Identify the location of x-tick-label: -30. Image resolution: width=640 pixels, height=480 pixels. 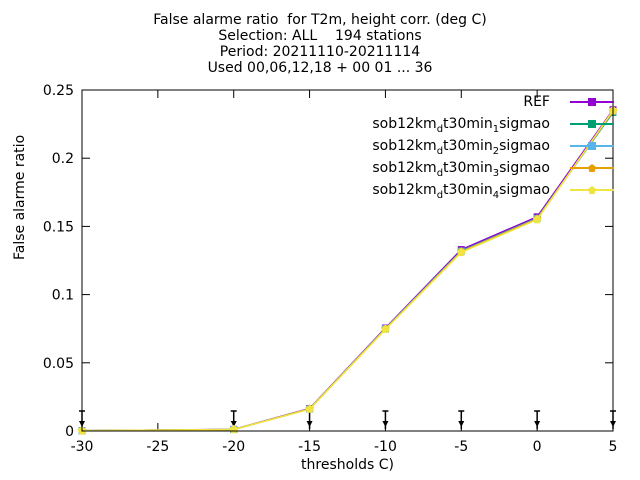
(82, 447).